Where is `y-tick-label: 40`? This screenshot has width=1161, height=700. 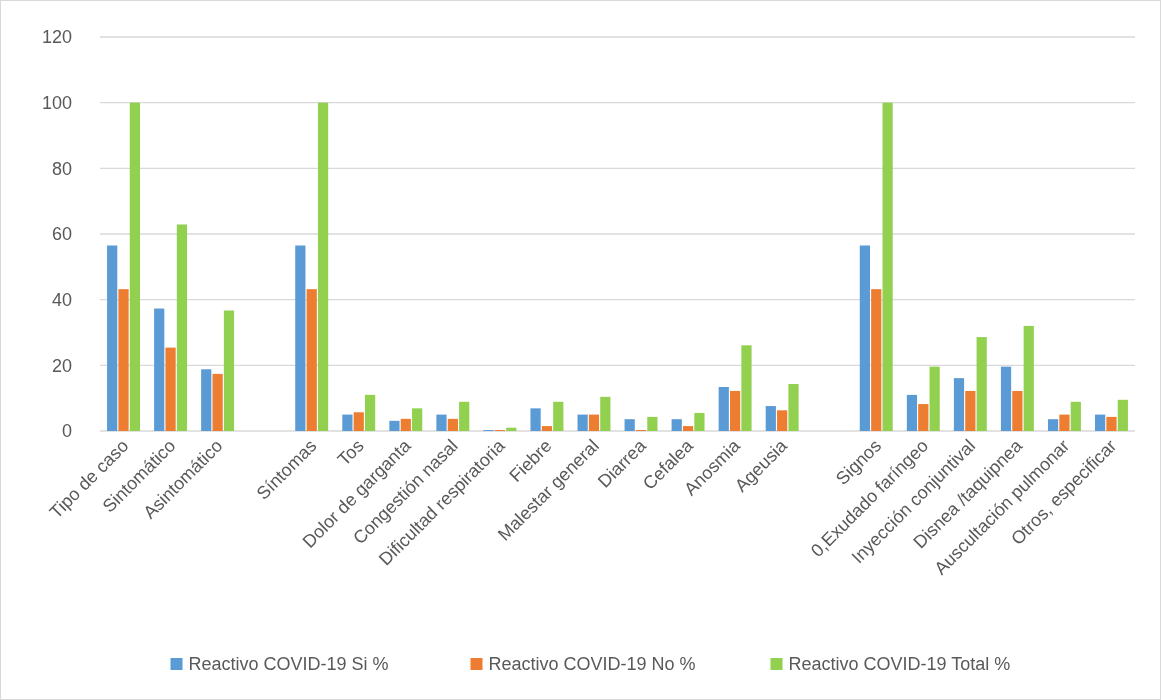 y-tick-label: 40 is located at coordinates (61, 299).